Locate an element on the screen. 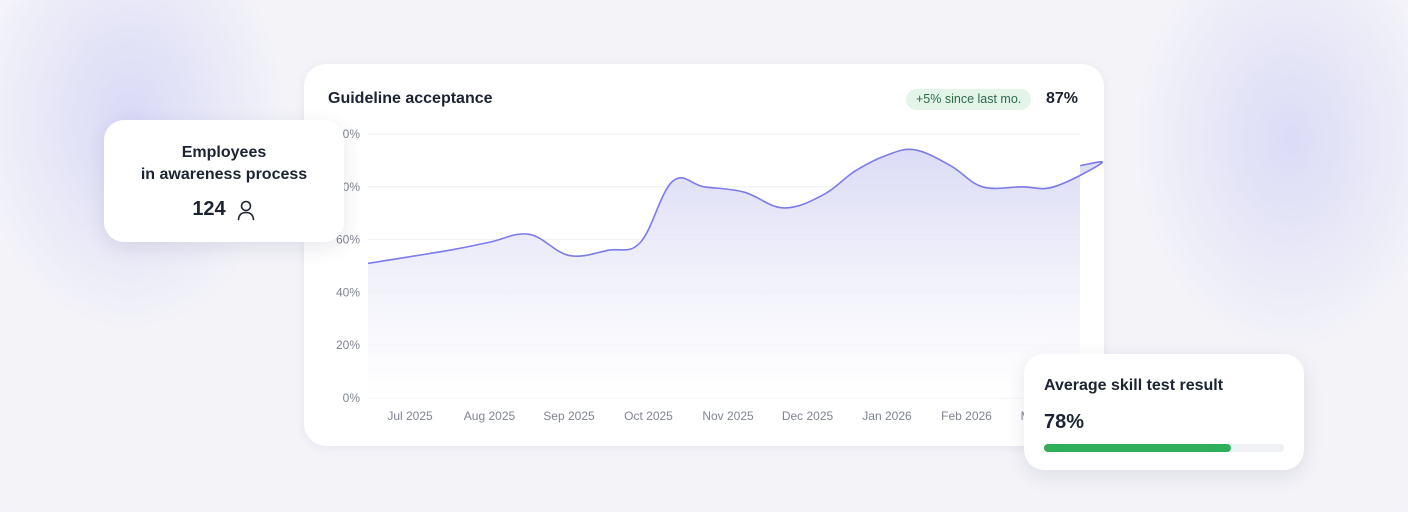 Image resolution: width=1408 pixels, height=512 pixels. acceptance-value: 87% is located at coordinates (1061, 98).